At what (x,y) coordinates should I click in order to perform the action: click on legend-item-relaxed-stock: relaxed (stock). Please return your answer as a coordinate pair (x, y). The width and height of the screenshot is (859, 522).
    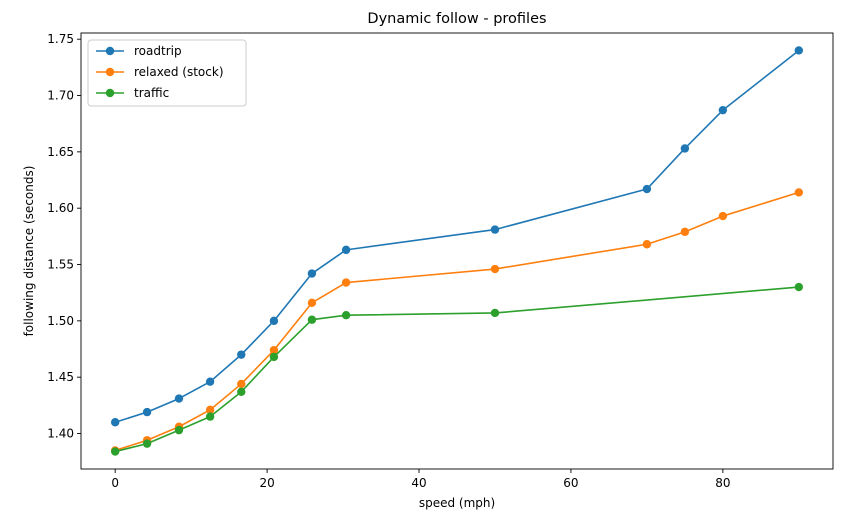
    Looking at the image, I should click on (160, 72).